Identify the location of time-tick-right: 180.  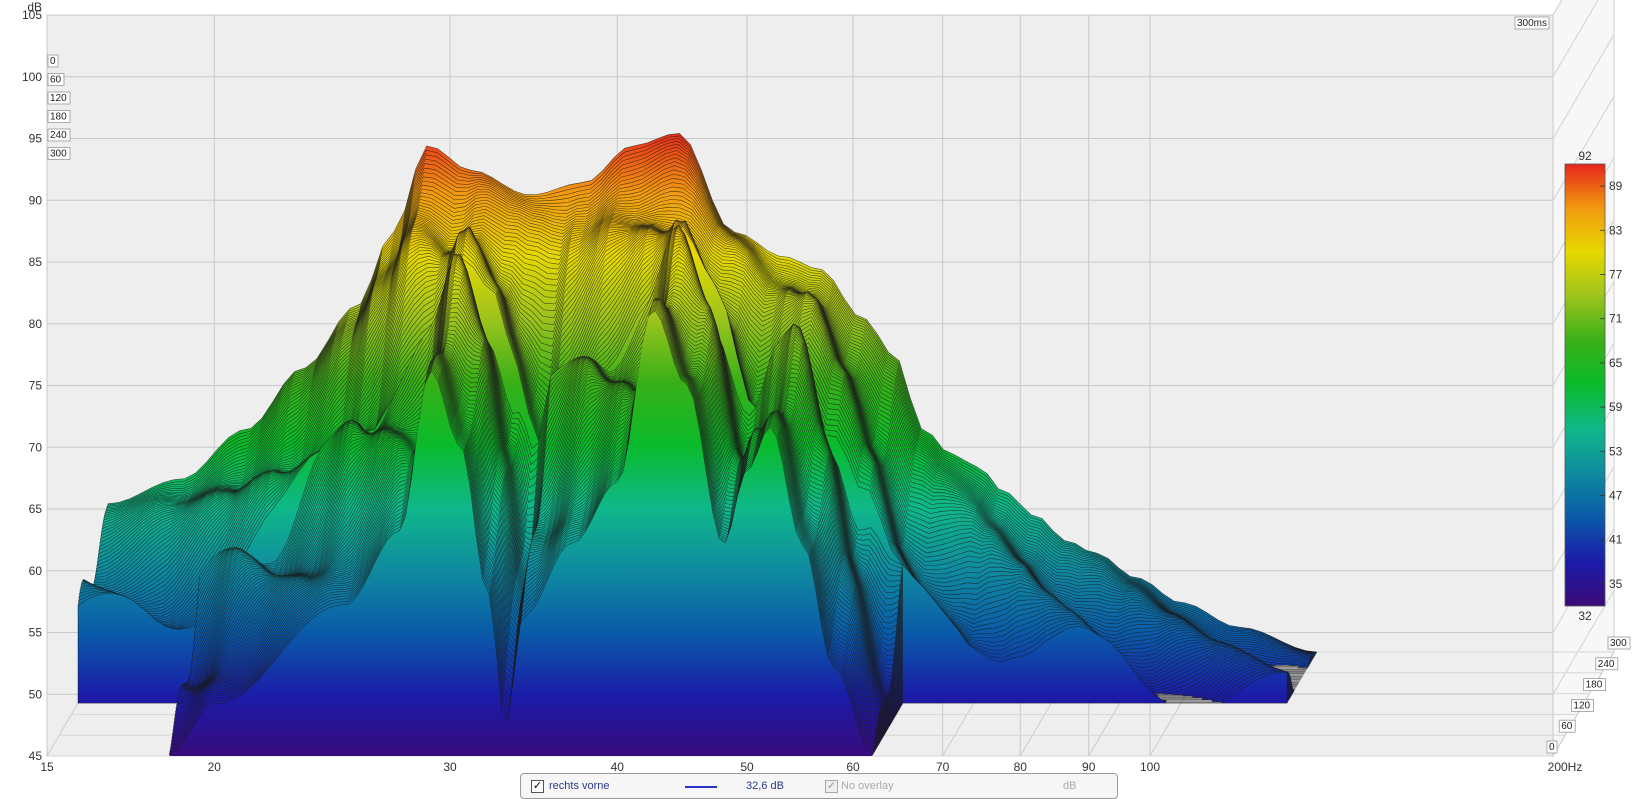
(1594, 684).